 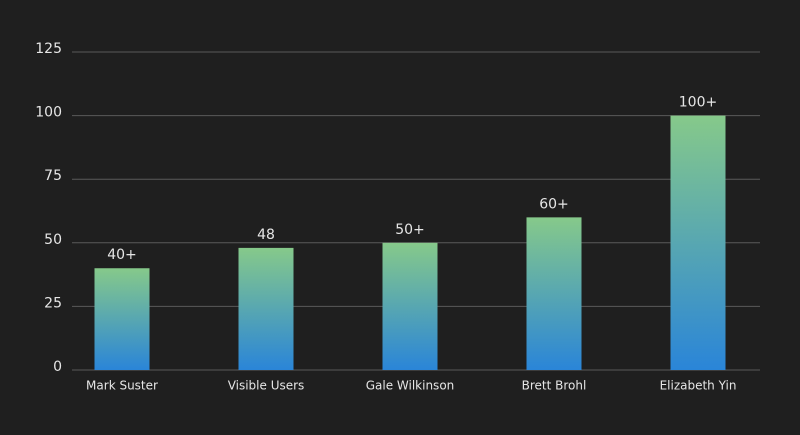 I want to click on value-label: 40+, so click(x=122, y=255).